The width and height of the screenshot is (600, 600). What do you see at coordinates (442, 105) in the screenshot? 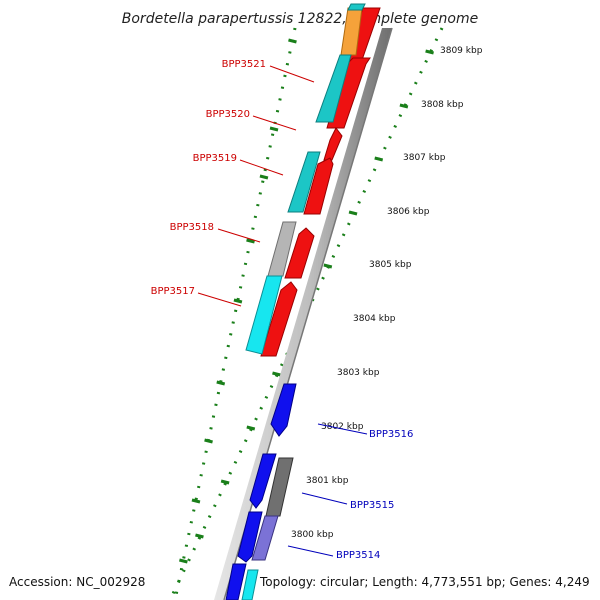
I see `kbp-label: 3808 kbp` at bounding box center [442, 105].